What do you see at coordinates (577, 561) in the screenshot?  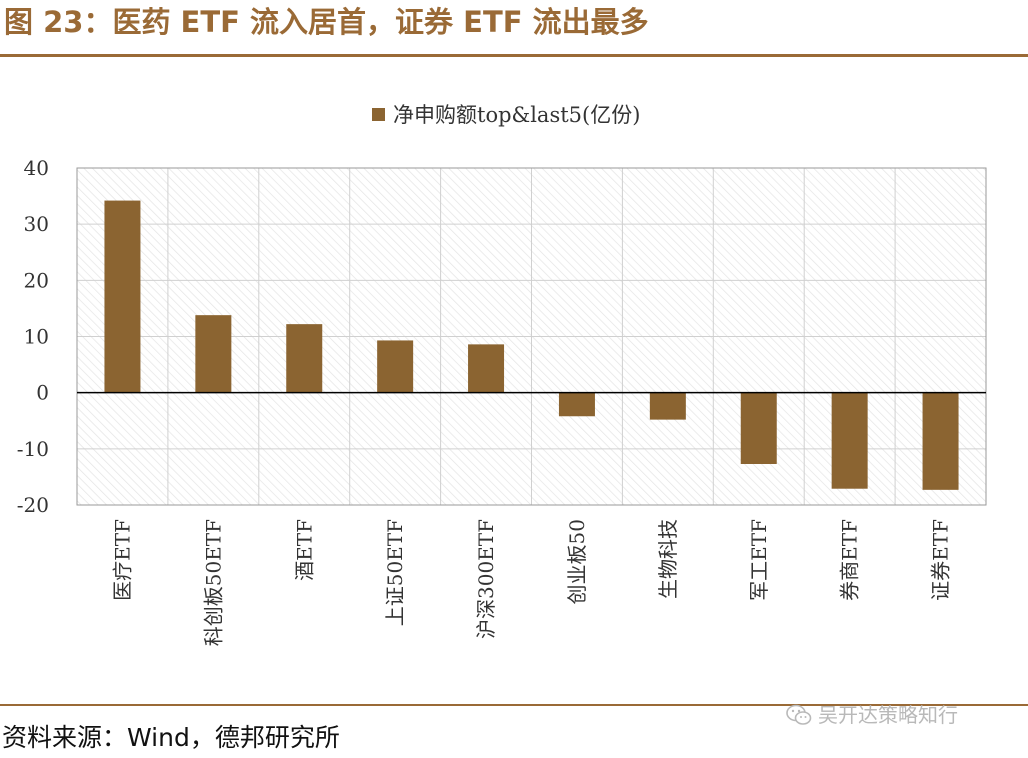 I see `x-tick-label: 创业板50` at bounding box center [577, 561].